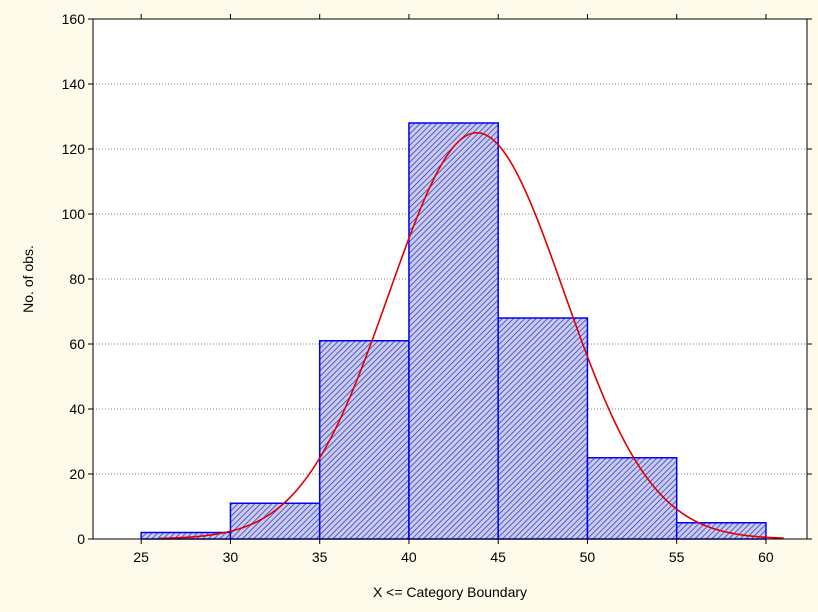 This screenshot has height=612, width=818. Describe the element at coordinates (677, 557) in the screenshot. I see `x-tick-label: 55` at that location.